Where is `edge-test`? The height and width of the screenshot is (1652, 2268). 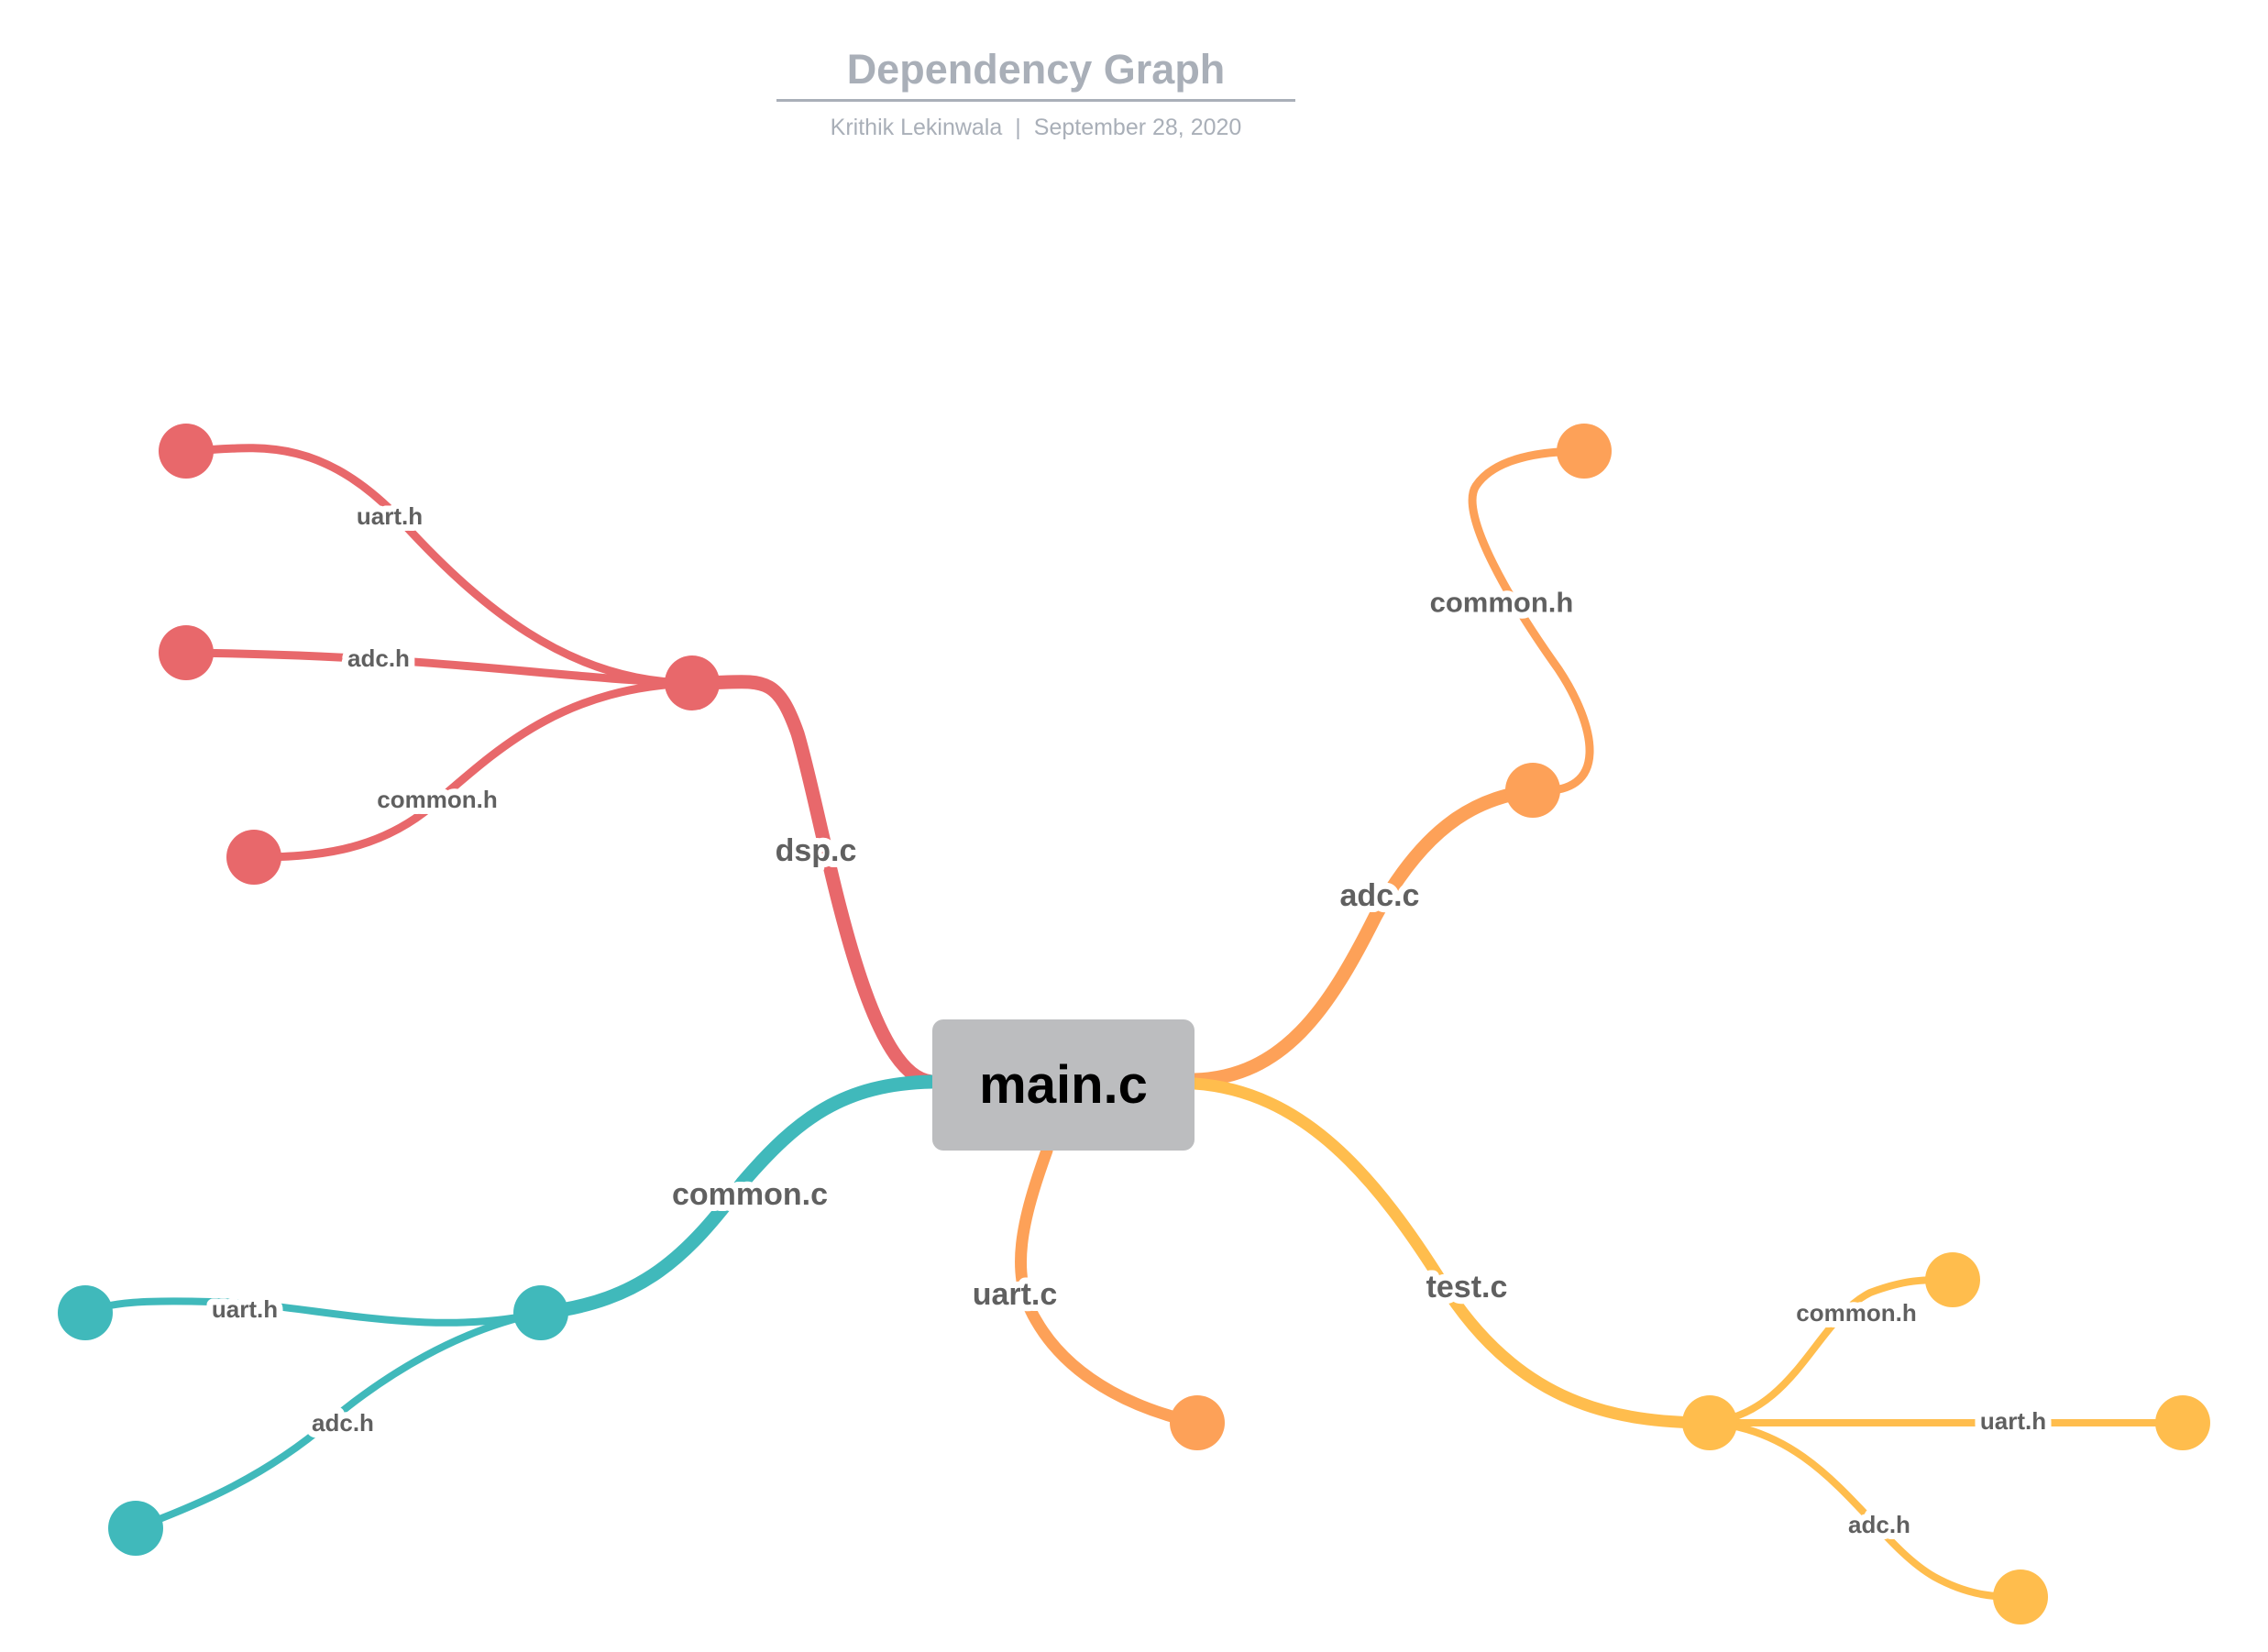
edge-test is located at coordinates (1452, 1253).